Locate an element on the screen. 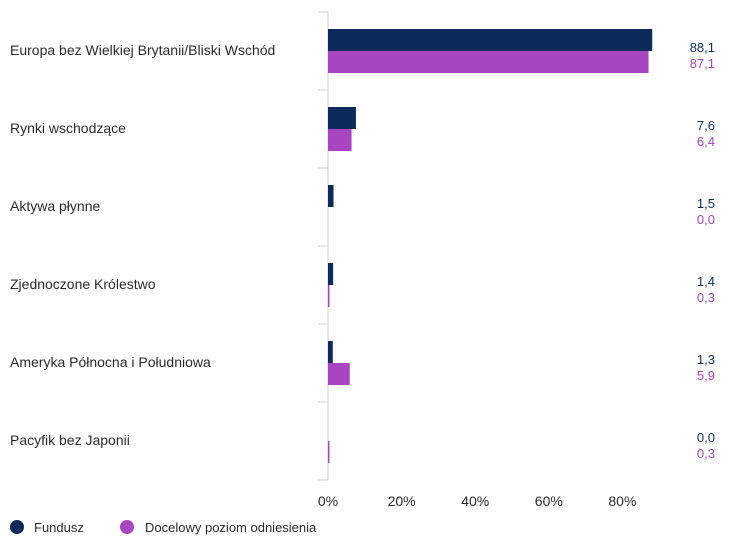  value-label-fund: 1,5 is located at coordinates (706, 203).